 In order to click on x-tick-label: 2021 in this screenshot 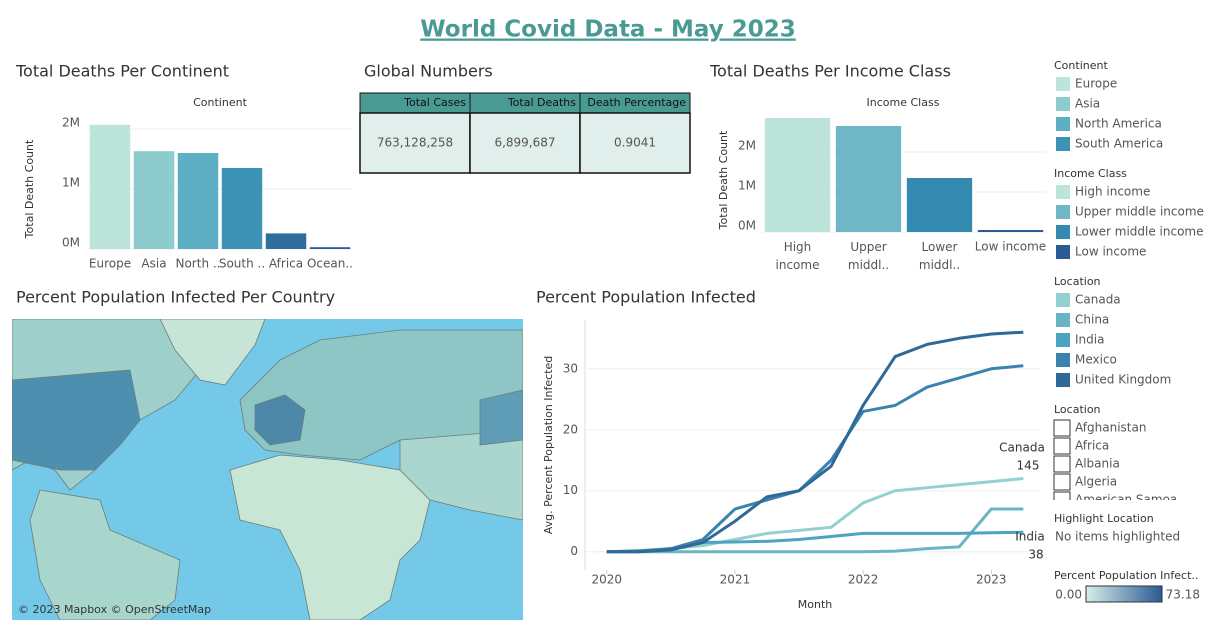, I will do `click(735, 580)`.